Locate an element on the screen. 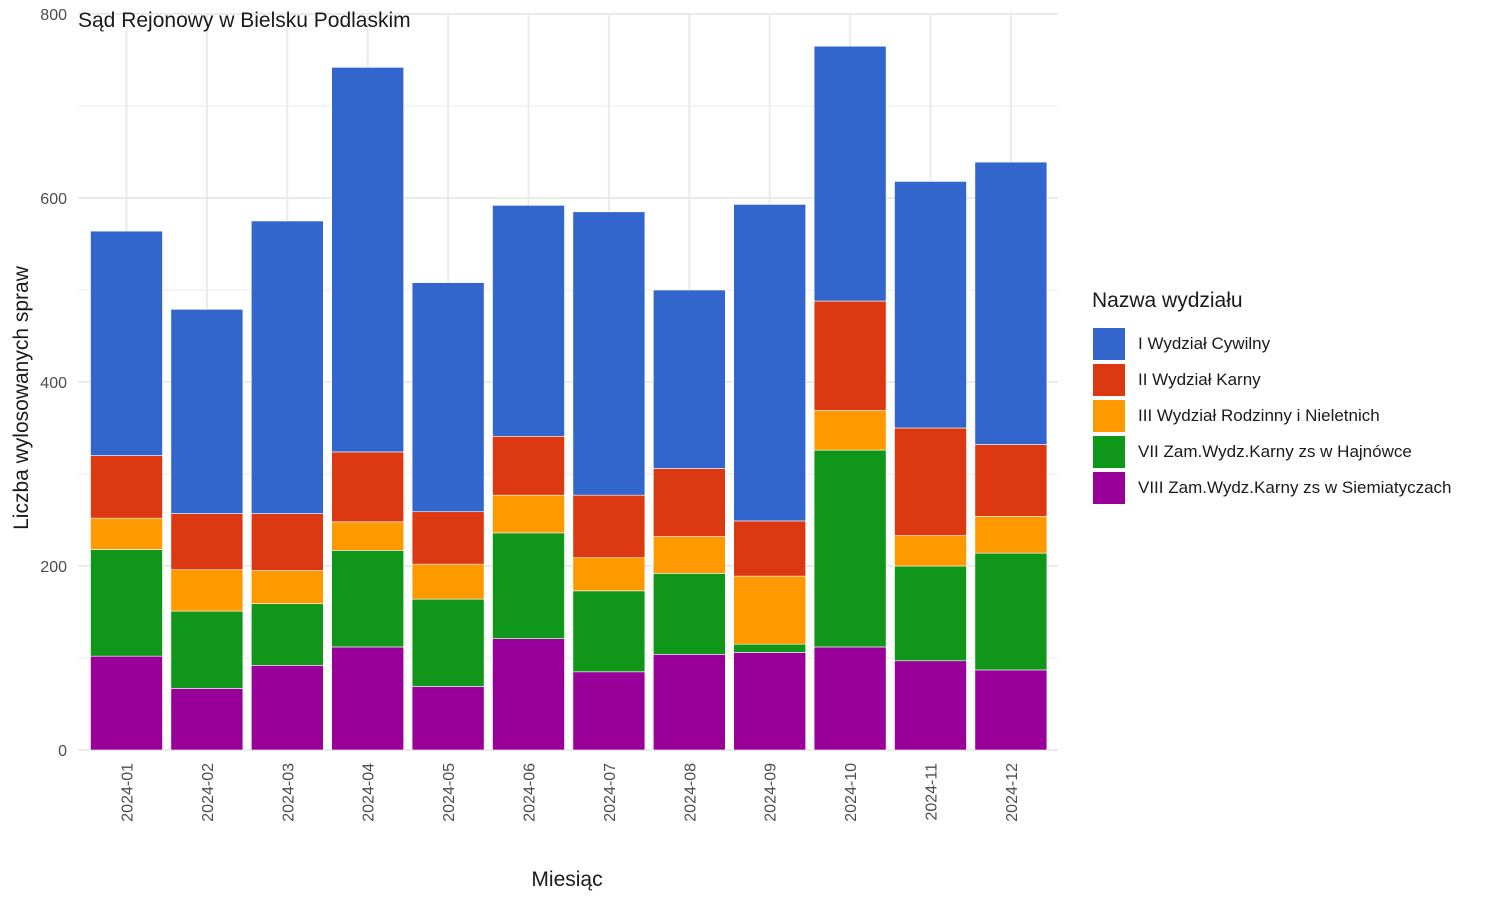  legend-item: III Wydział Rodzinny i Nieletnich is located at coordinates (1271, 416).